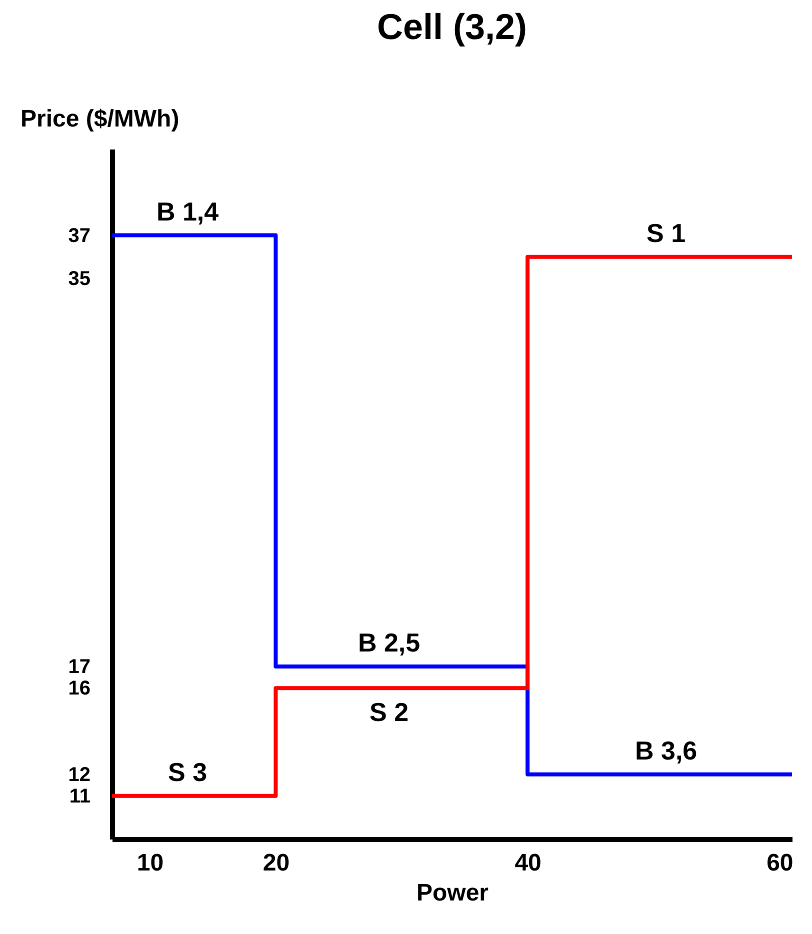 Image resolution: width=812 pixels, height=934 pixels. What do you see at coordinates (79, 796) in the screenshot?
I see `y-tick-label: 11` at bounding box center [79, 796].